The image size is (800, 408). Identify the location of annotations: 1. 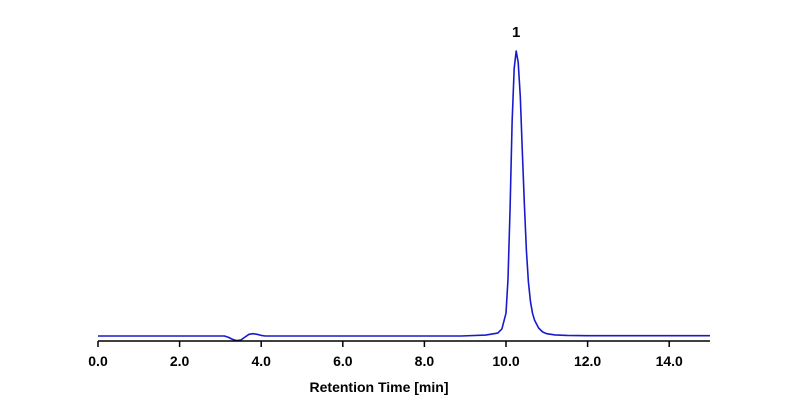
(516, 32).